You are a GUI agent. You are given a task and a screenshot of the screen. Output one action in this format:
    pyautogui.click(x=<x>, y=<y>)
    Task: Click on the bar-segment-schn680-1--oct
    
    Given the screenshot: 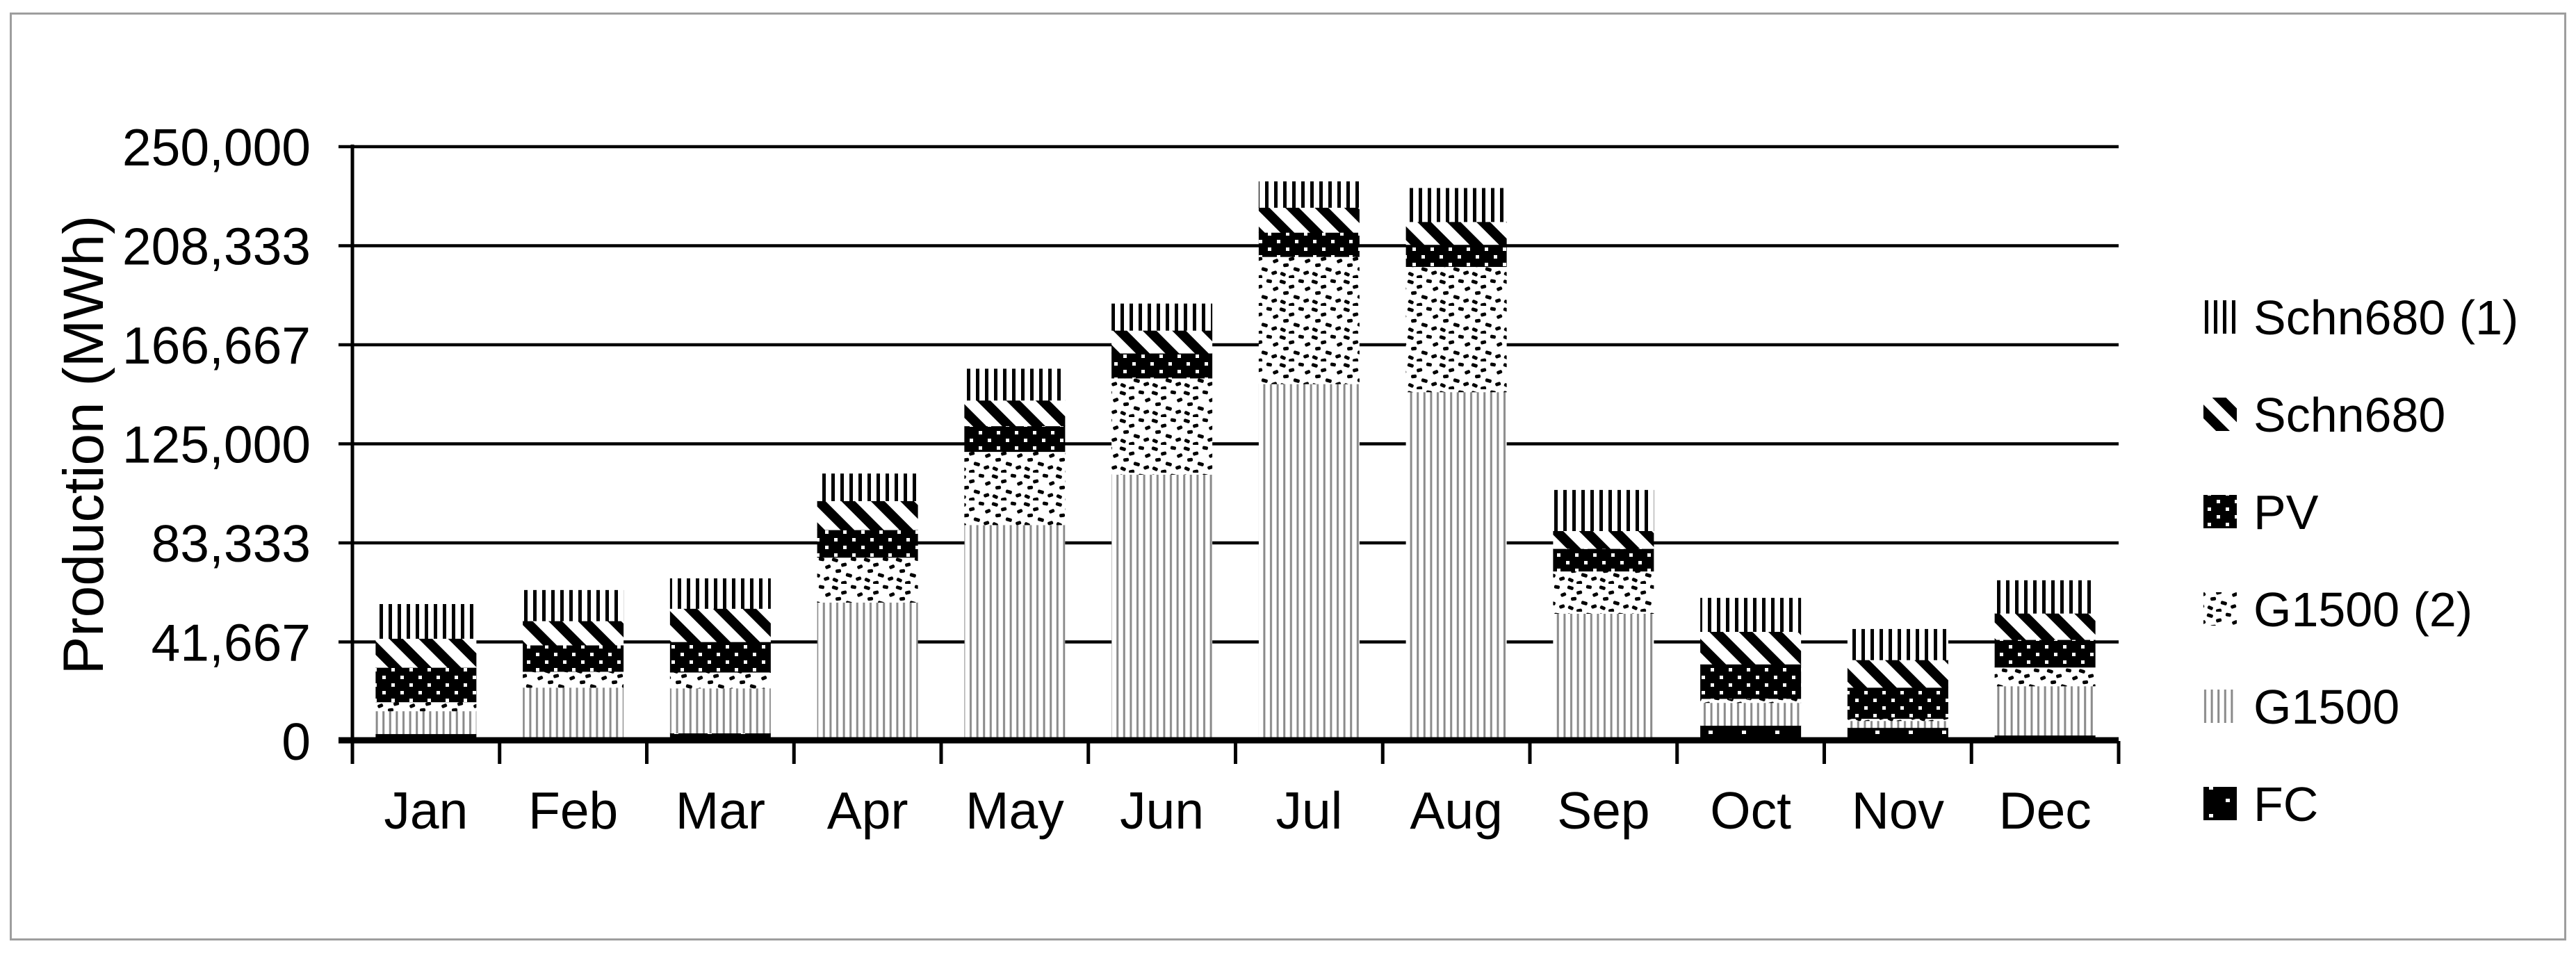 What is the action you would take?
    pyautogui.click(x=1751, y=615)
    